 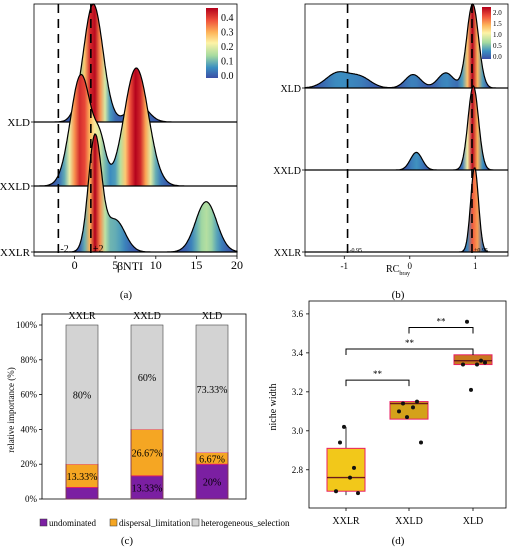 I want to click on legend-label-heterogeneous_selection: heterogeneous_selection, so click(x=245, y=523).